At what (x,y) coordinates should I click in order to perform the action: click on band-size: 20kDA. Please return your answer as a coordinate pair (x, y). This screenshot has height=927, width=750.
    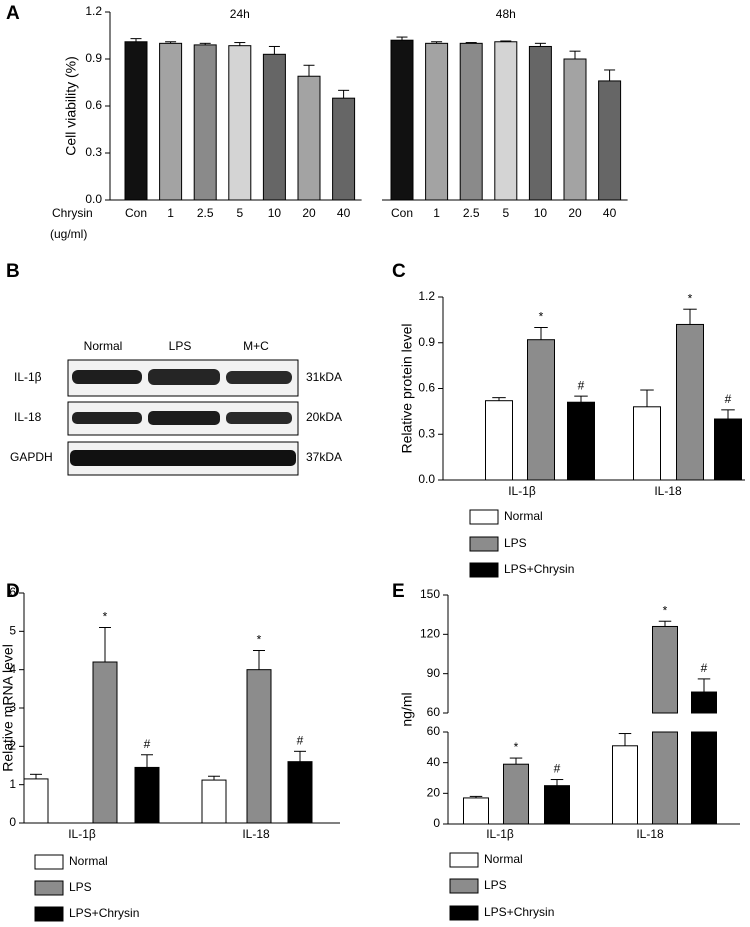
    Looking at the image, I should click on (324, 417).